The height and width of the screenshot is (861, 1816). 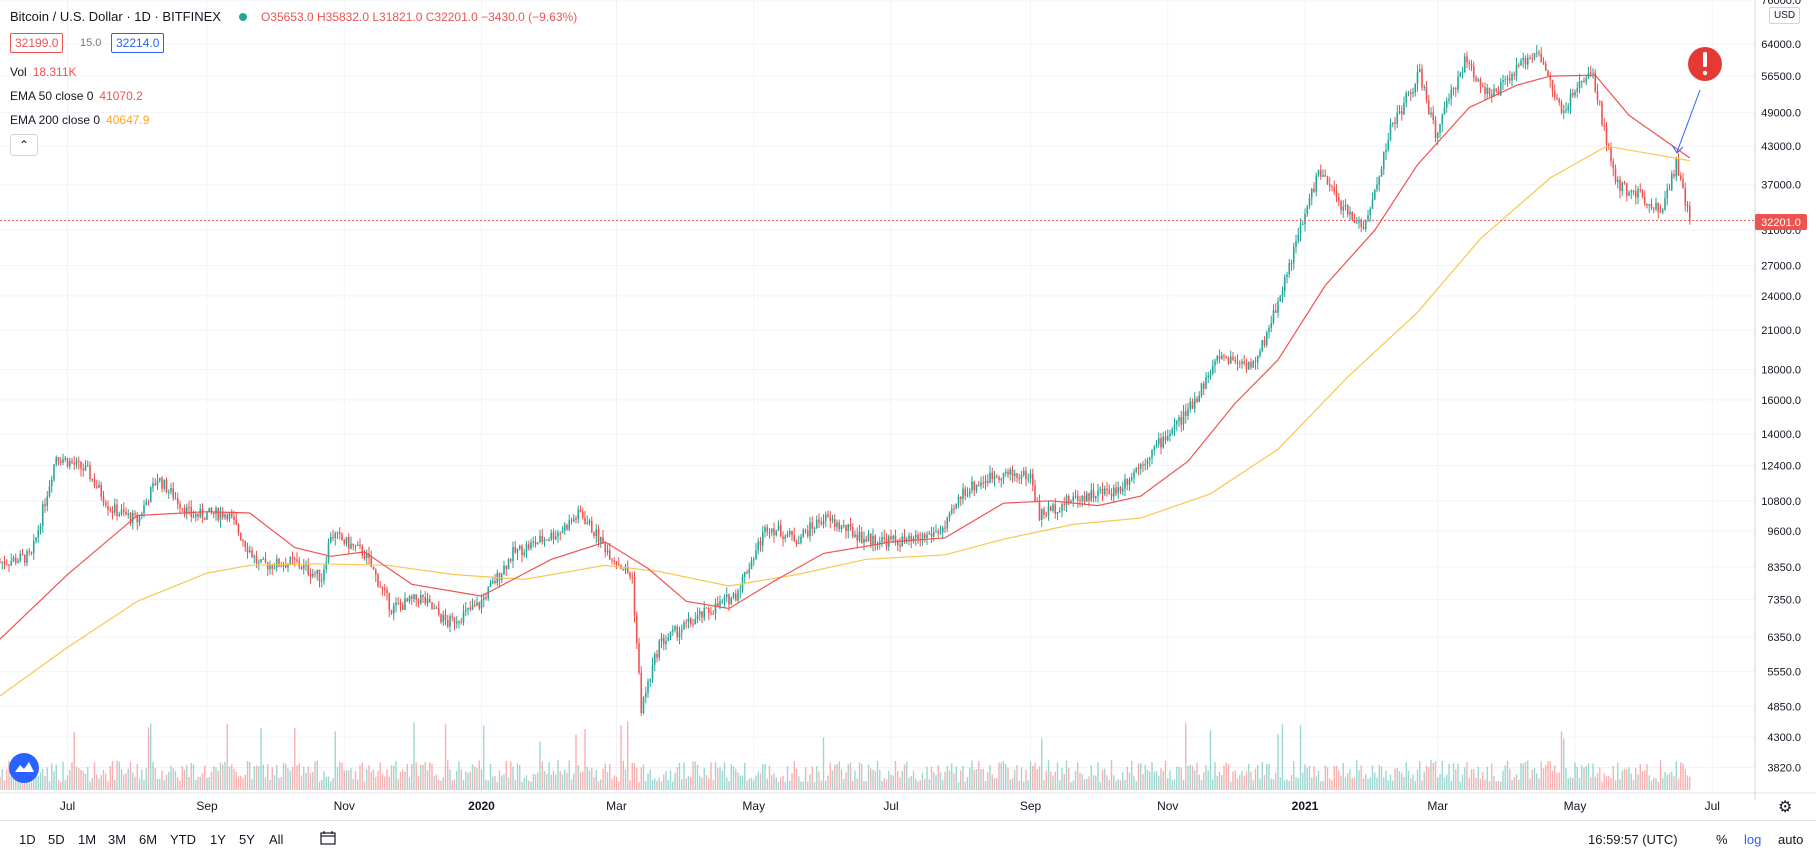 What do you see at coordinates (56, 839) in the screenshot?
I see `range-5d-button: 5D` at bounding box center [56, 839].